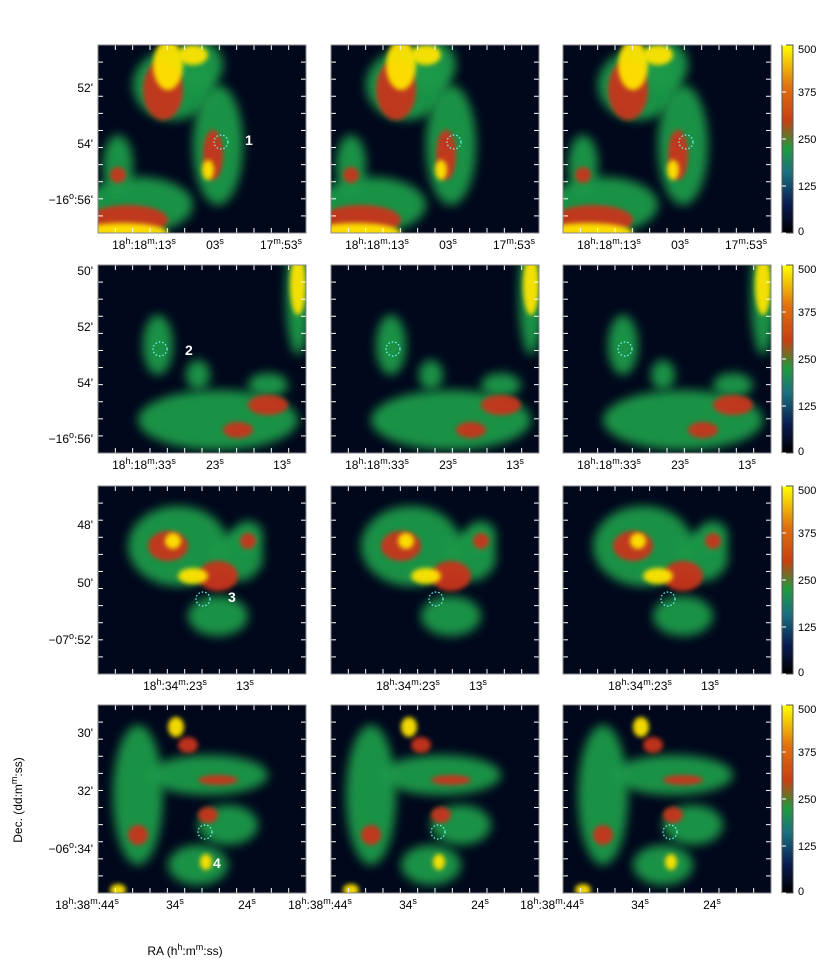 This screenshot has width=830, height=977. Describe the element at coordinates (480, 904) in the screenshot. I see `x-tick-label: 24s` at that location.